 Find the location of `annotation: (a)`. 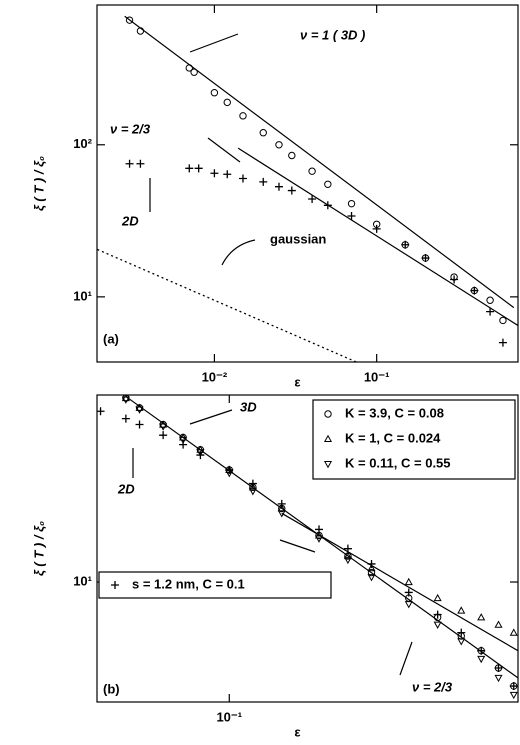

annotation: (a) is located at coordinates (111, 338).